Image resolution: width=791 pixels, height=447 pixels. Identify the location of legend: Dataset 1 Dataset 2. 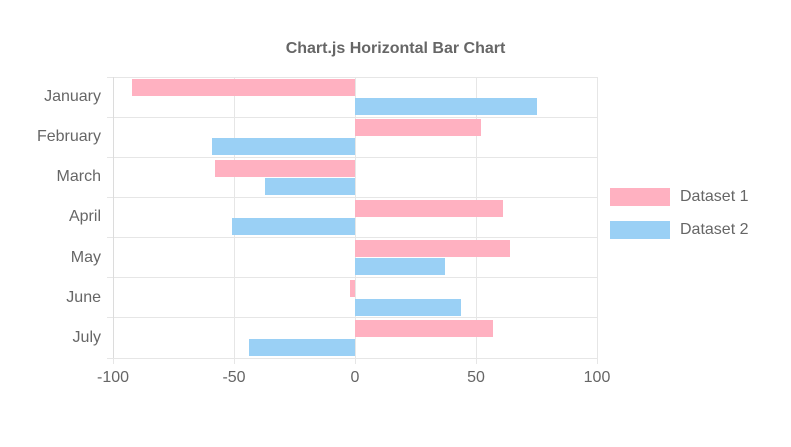
(679, 213).